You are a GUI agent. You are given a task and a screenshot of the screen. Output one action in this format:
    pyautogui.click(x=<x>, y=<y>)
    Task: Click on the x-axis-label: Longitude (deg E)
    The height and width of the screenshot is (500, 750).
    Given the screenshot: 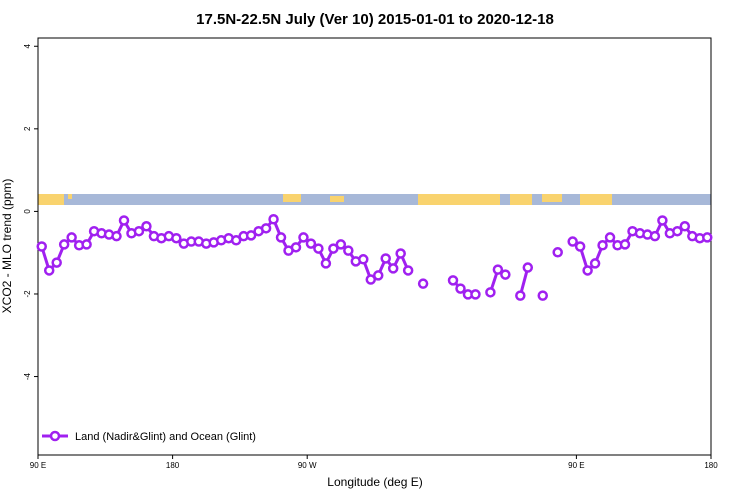 What is the action you would take?
    pyautogui.click(x=374, y=482)
    